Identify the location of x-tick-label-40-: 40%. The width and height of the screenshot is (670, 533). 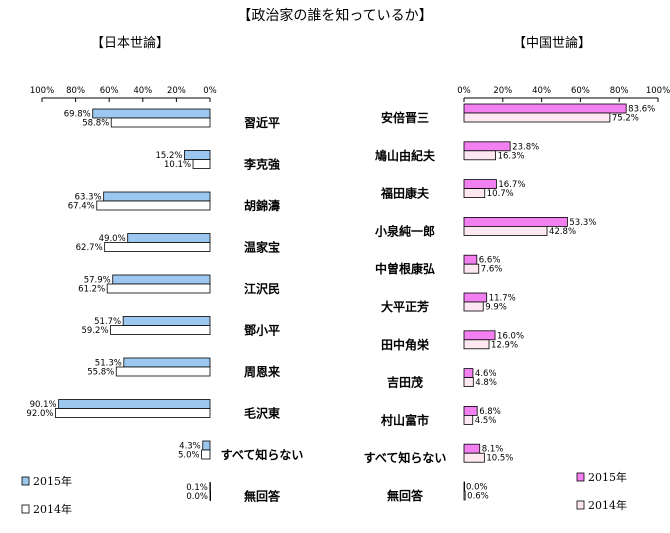
(142, 91).